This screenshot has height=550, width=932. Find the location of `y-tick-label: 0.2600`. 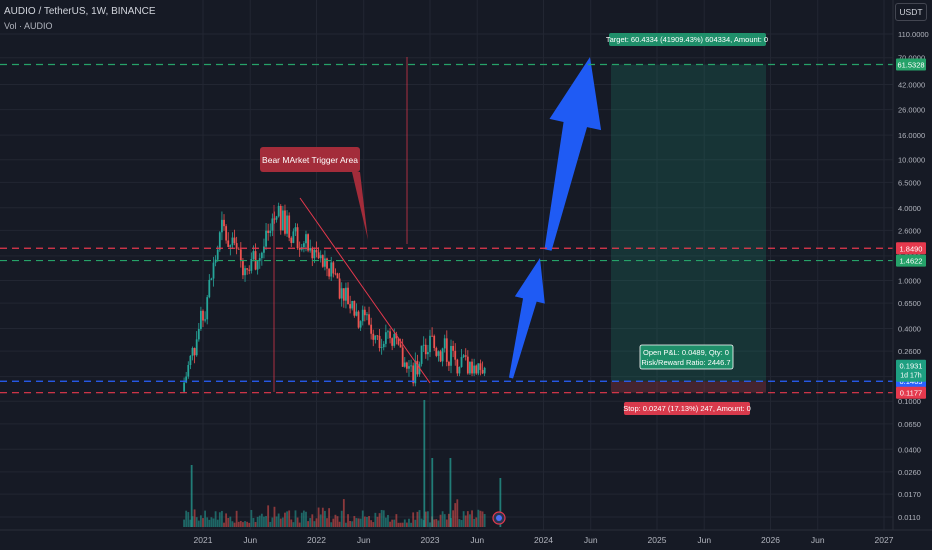

y-tick-label: 0.2600 is located at coordinates (909, 351).